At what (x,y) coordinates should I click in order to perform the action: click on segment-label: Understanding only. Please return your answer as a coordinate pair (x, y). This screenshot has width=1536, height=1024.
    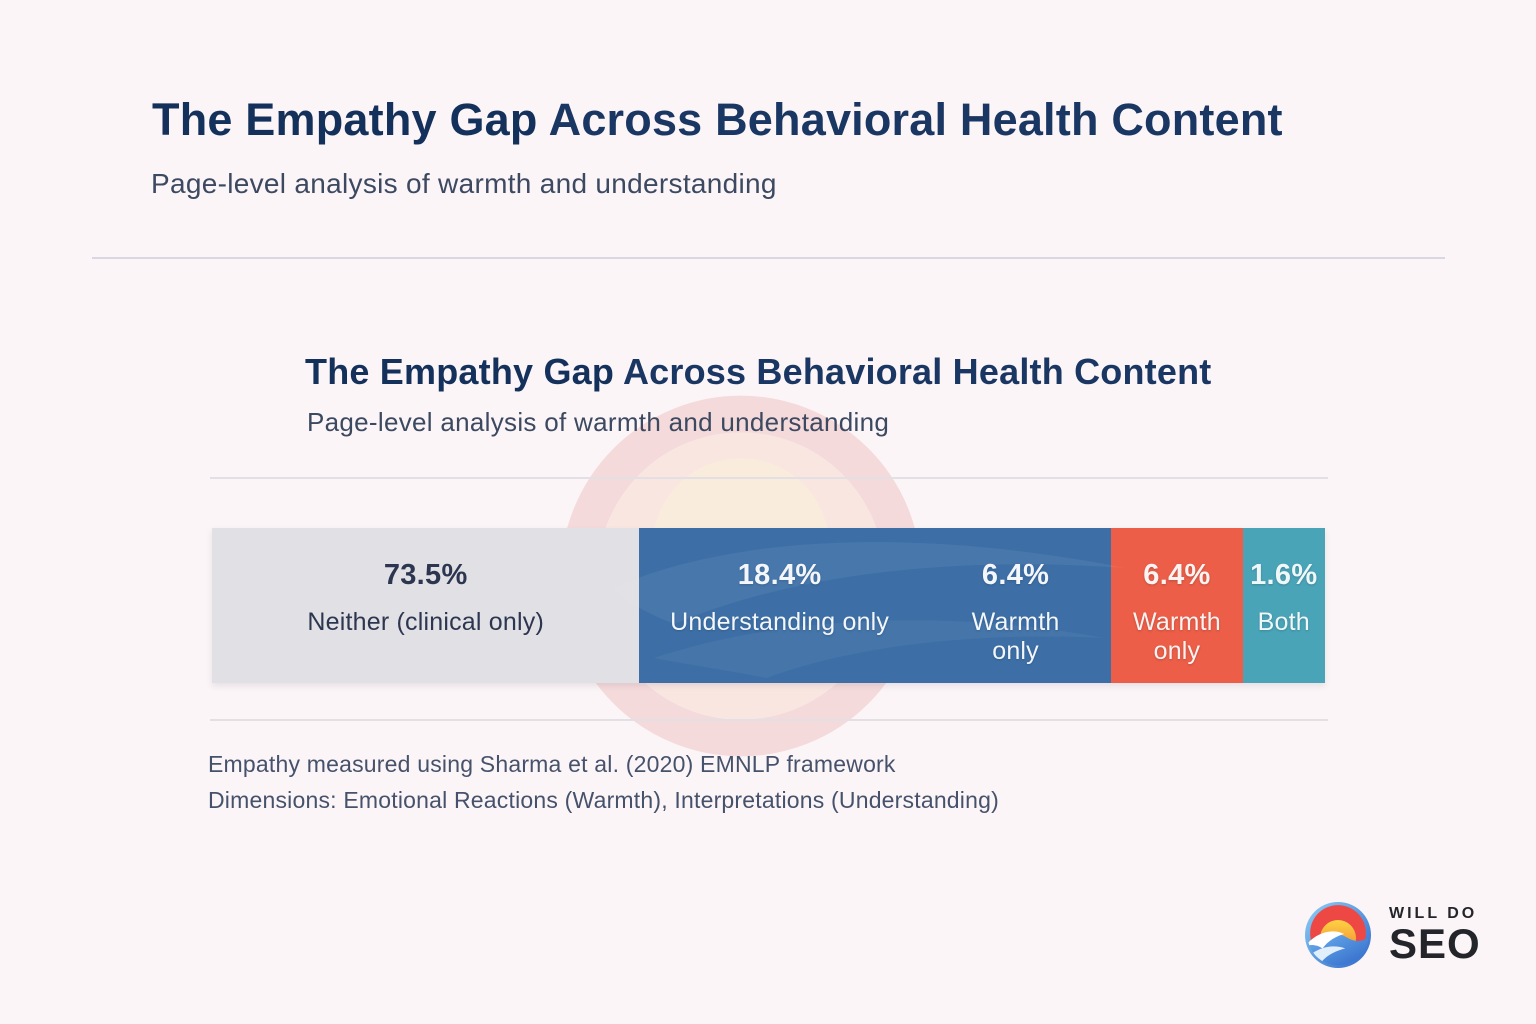
    Looking at the image, I should click on (780, 622).